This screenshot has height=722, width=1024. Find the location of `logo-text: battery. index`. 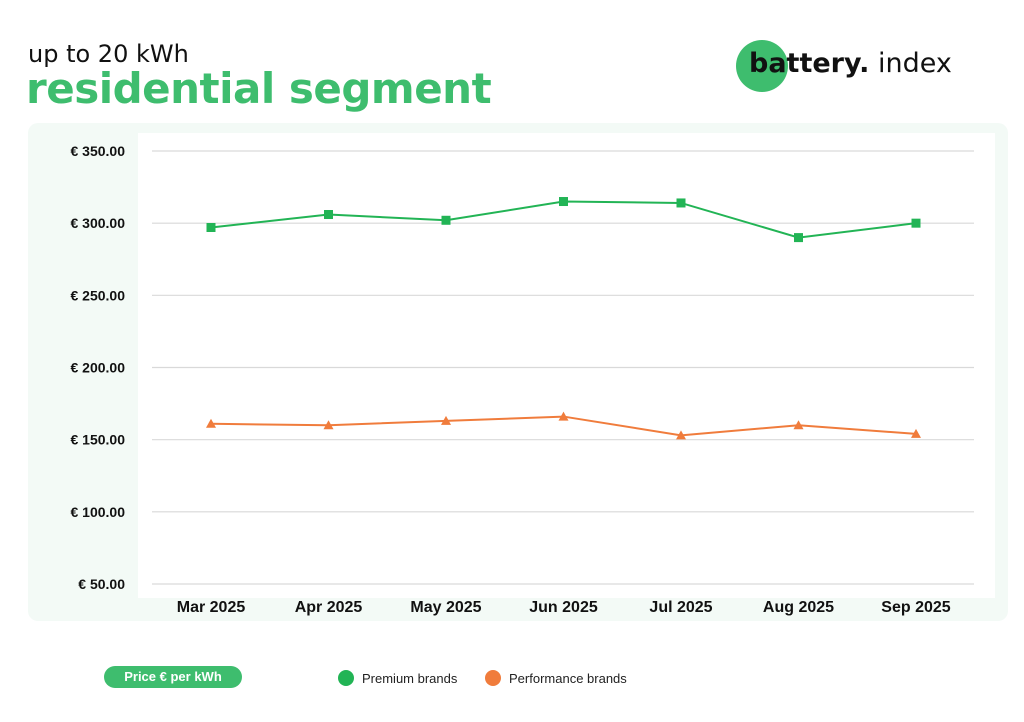

logo-text: battery. index is located at coordinates (850, 63).